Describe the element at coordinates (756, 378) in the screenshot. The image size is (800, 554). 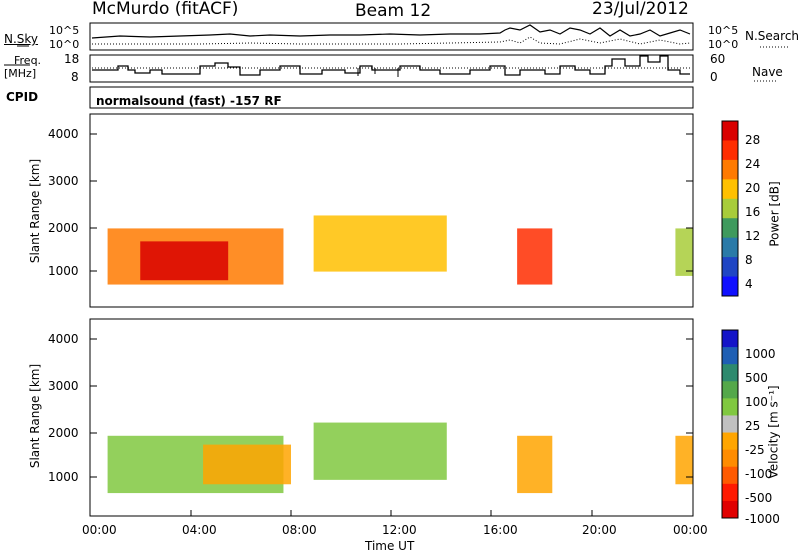
I see `vel-cbar-tick-500: 500` at that location.